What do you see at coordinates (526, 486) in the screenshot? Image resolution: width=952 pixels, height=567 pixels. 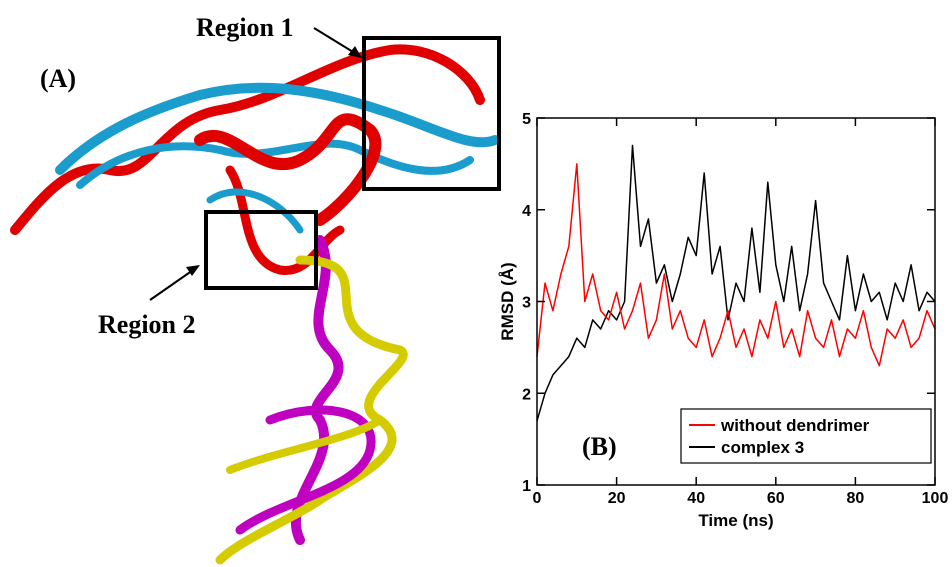 I see `y-tick-label: 1` at bounding box center [526, 486].